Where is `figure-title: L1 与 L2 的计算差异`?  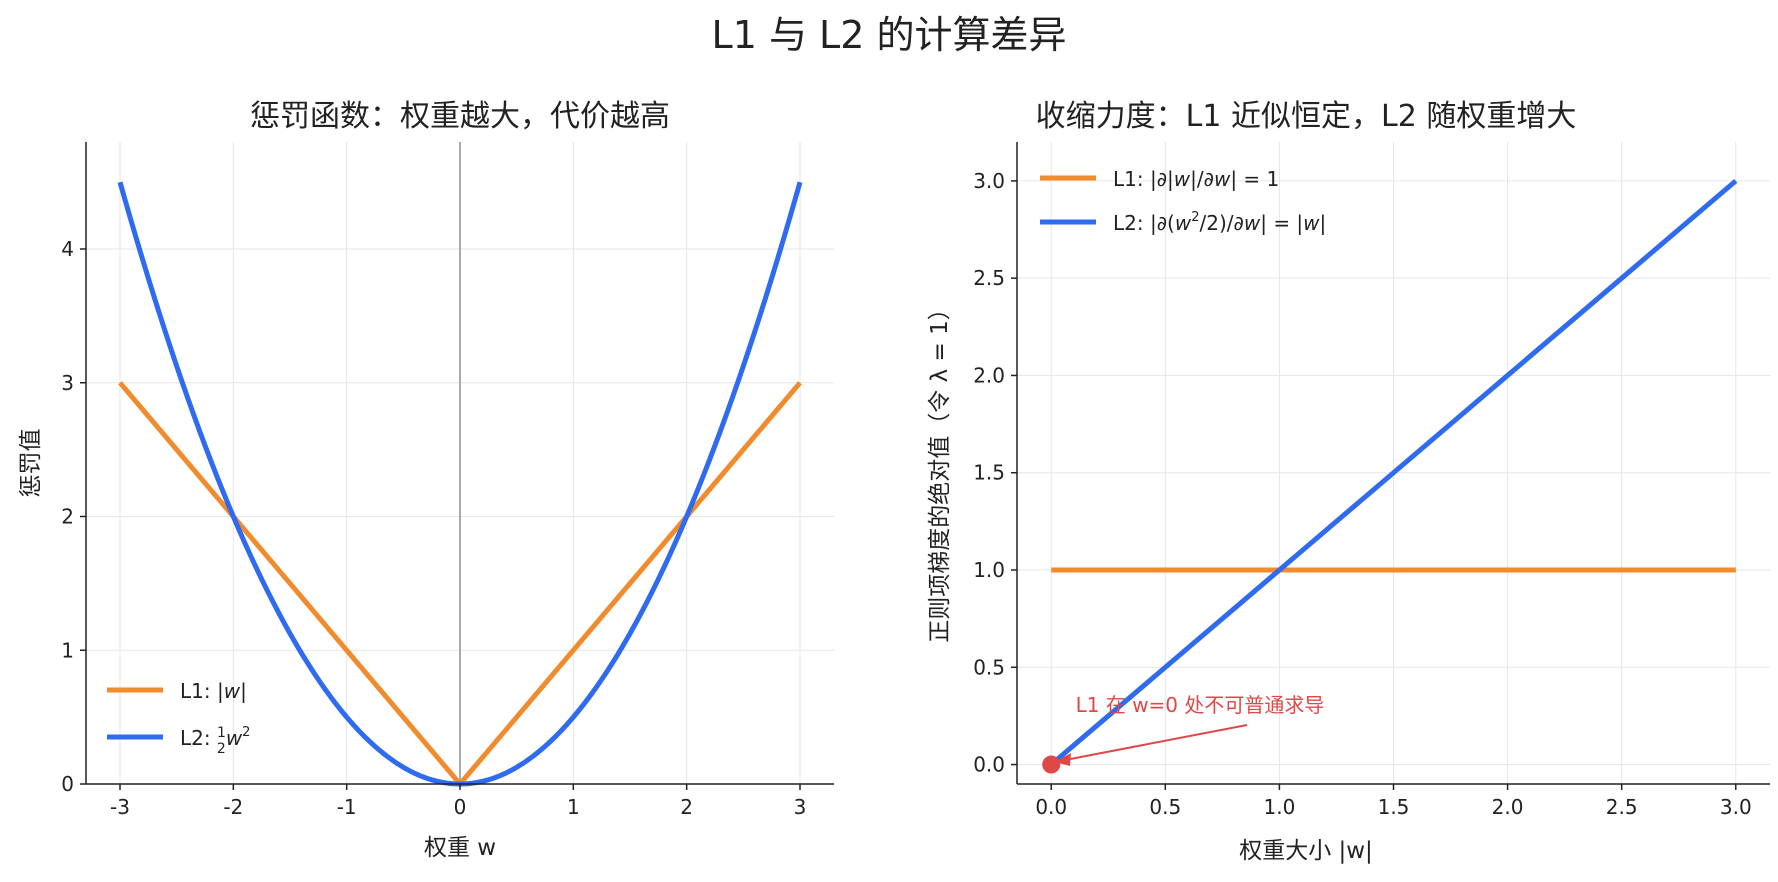 figure-title: L1 与 L2 的计算差异 is located at coordinates (889, 35).